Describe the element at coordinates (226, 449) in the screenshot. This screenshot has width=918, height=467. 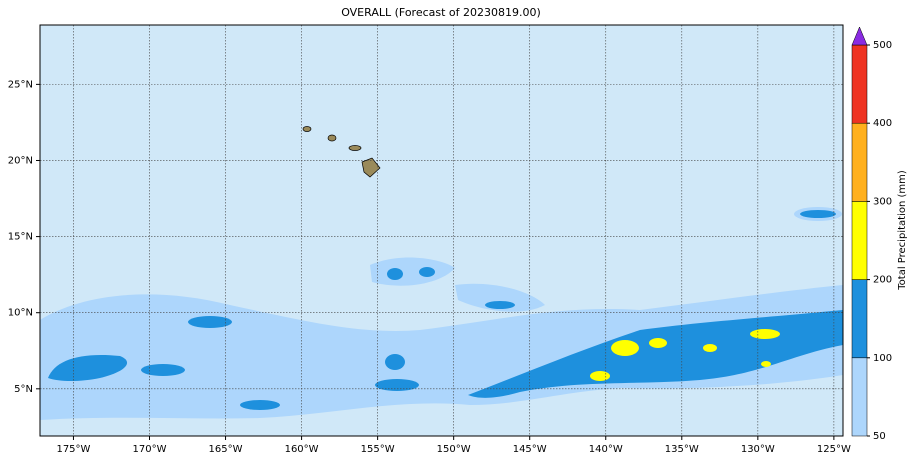
I see `x-tick-label: 165°W` at that location.